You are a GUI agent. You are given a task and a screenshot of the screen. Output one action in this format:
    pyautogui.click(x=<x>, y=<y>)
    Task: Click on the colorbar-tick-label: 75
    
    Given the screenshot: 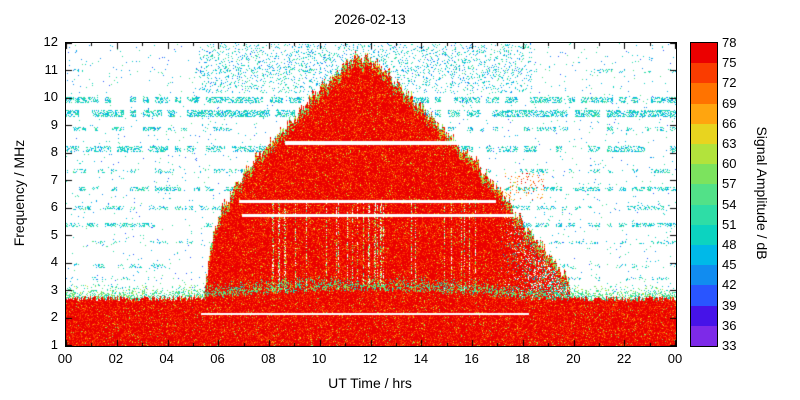 What is the action you would take?
    pyautogui.click(x=729, y=63)
    